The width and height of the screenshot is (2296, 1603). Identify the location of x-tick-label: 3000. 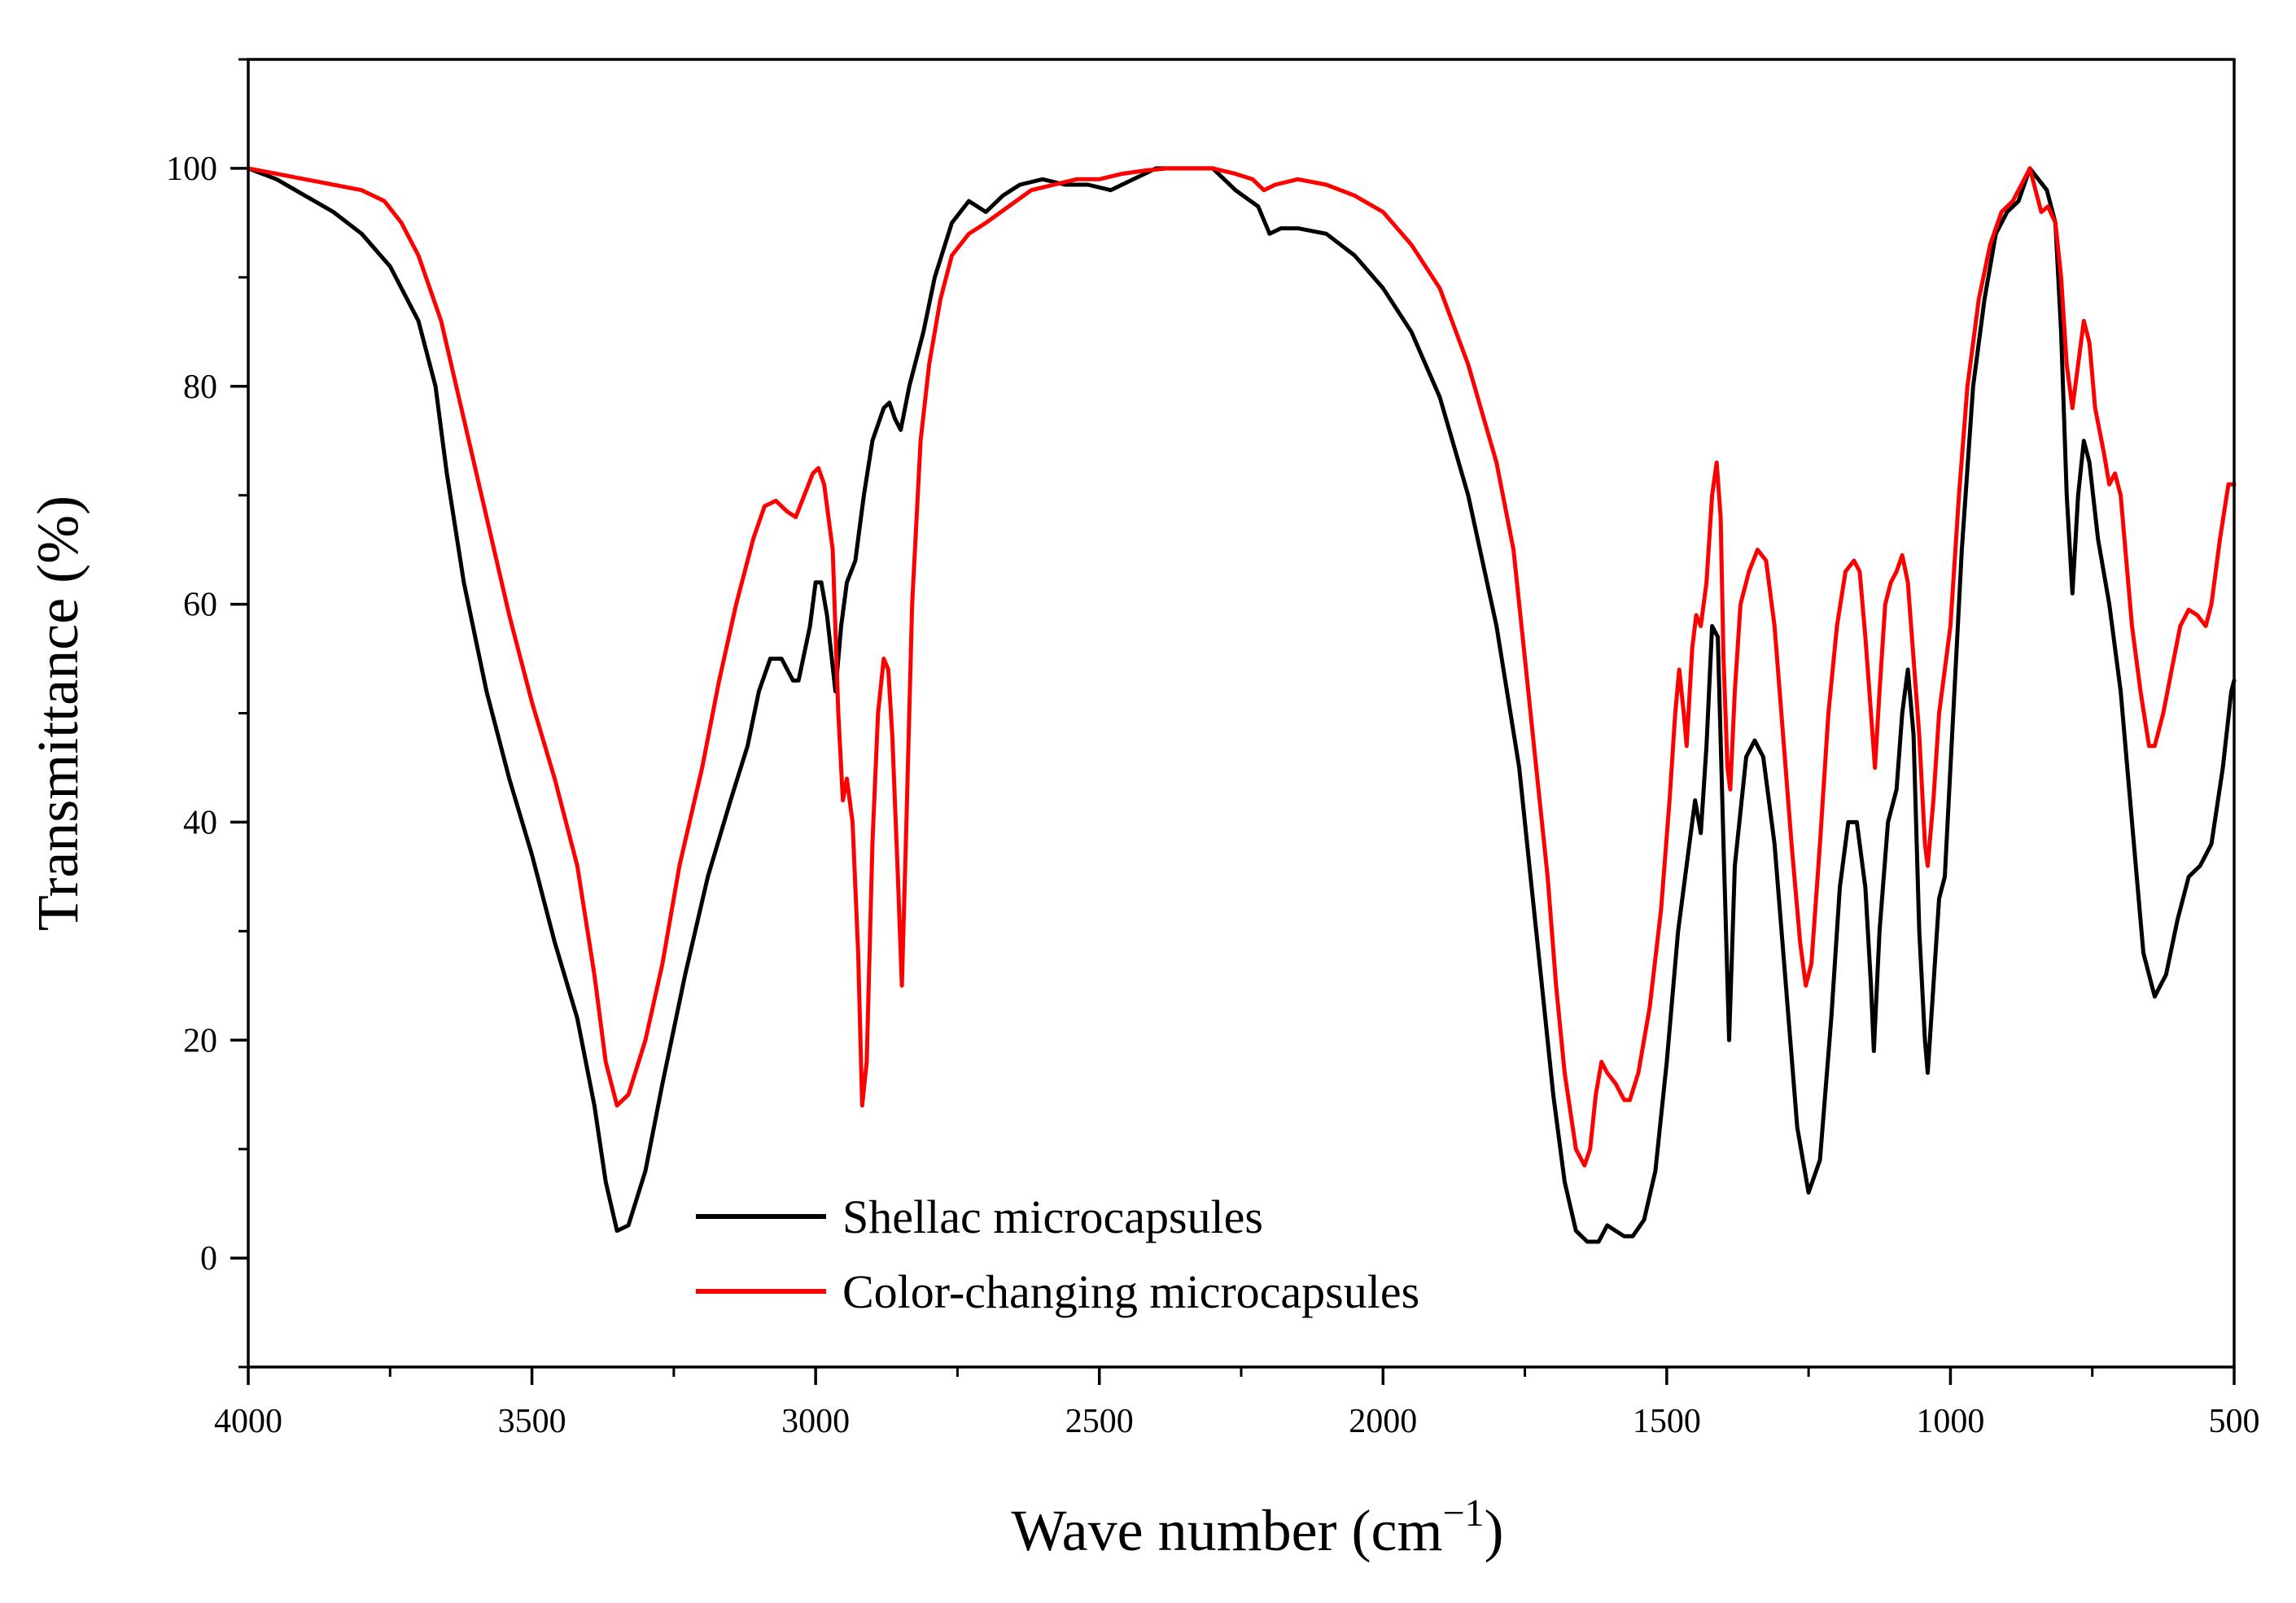
(816, 1421).